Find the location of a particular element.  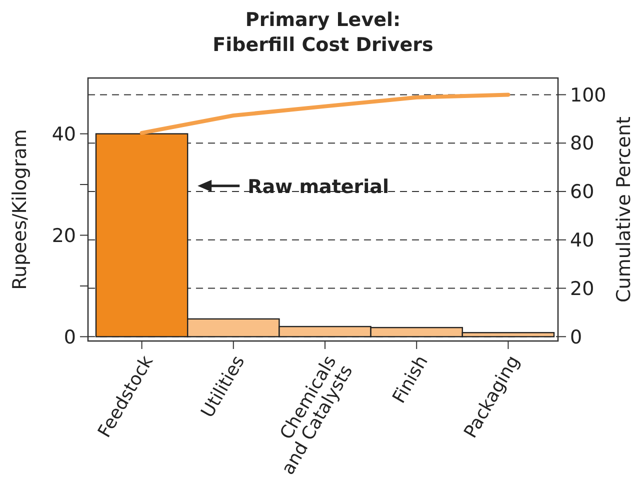

y-tick-label: 40 is located at coordinates (64, 134).